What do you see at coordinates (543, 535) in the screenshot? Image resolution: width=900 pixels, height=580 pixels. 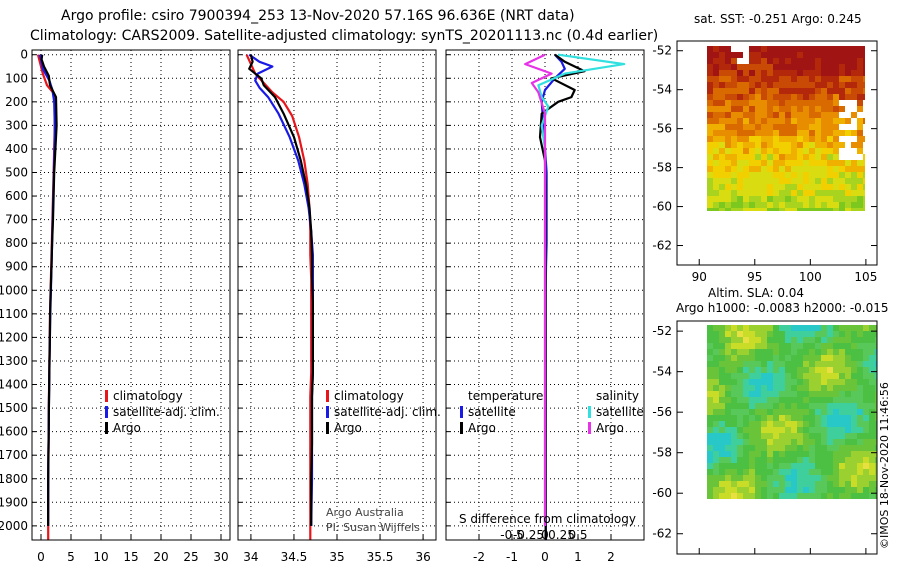 I see `difference-salinity-labels: -0.5-0.250 0.250.5` at bounding box center [543, 535].